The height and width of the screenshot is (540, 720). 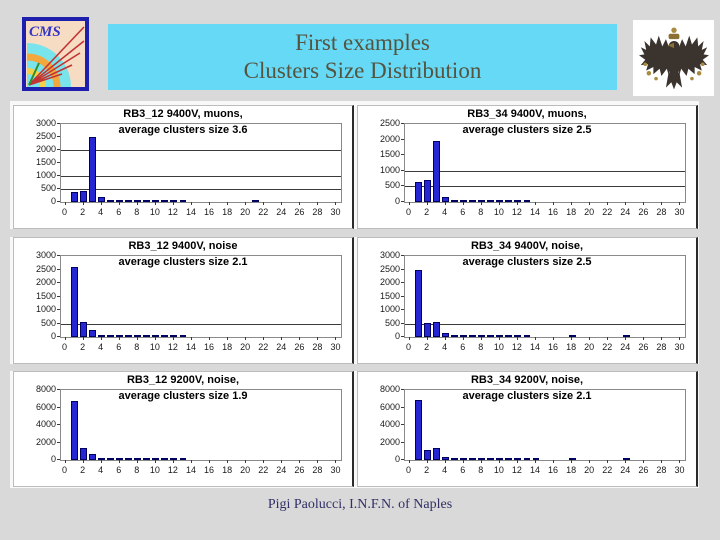 I want to click on x-axis-tick-label: 22, so click(x=607, y=212).